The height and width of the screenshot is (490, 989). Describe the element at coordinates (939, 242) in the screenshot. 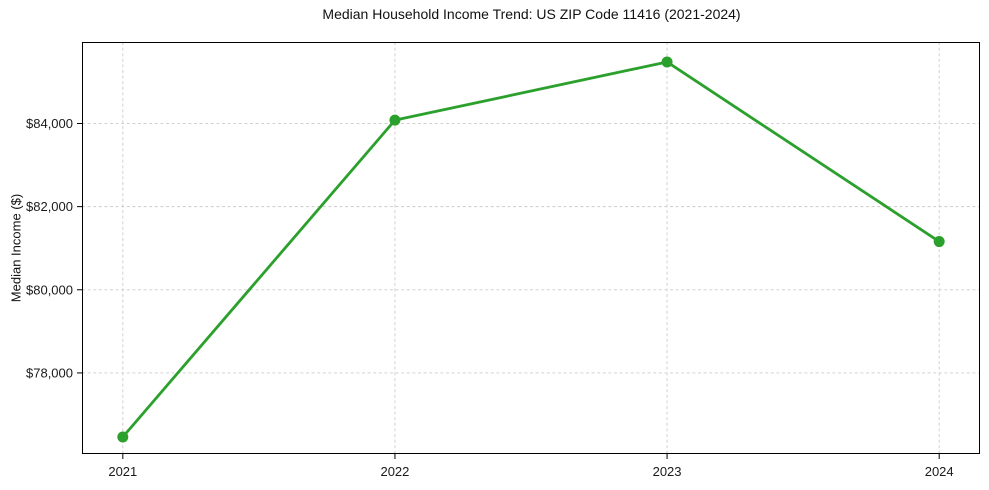

I see `data-point-2024` at that location.